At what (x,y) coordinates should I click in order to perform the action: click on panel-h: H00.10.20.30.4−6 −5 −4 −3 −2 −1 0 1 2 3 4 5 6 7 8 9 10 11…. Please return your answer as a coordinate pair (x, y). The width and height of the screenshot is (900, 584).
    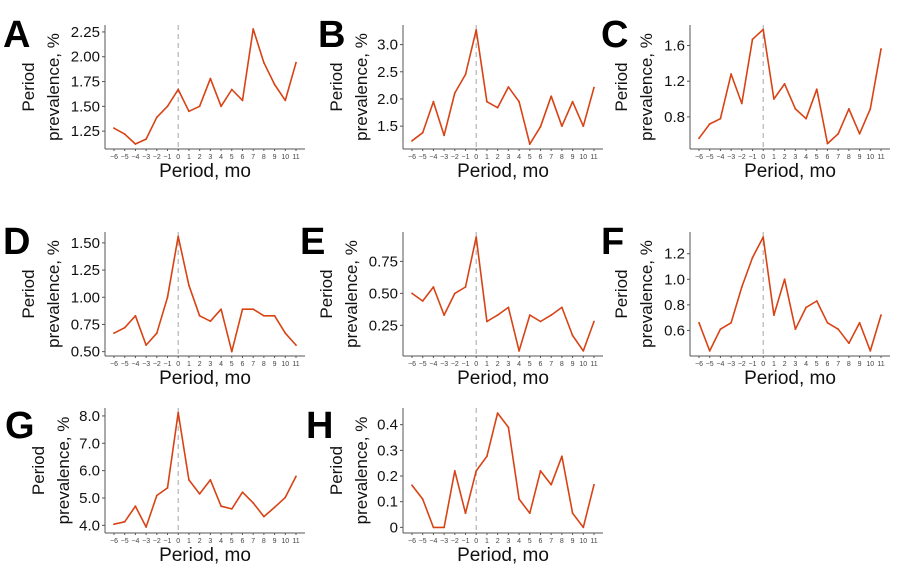
    Looking at the image, I should click on (454, 485).